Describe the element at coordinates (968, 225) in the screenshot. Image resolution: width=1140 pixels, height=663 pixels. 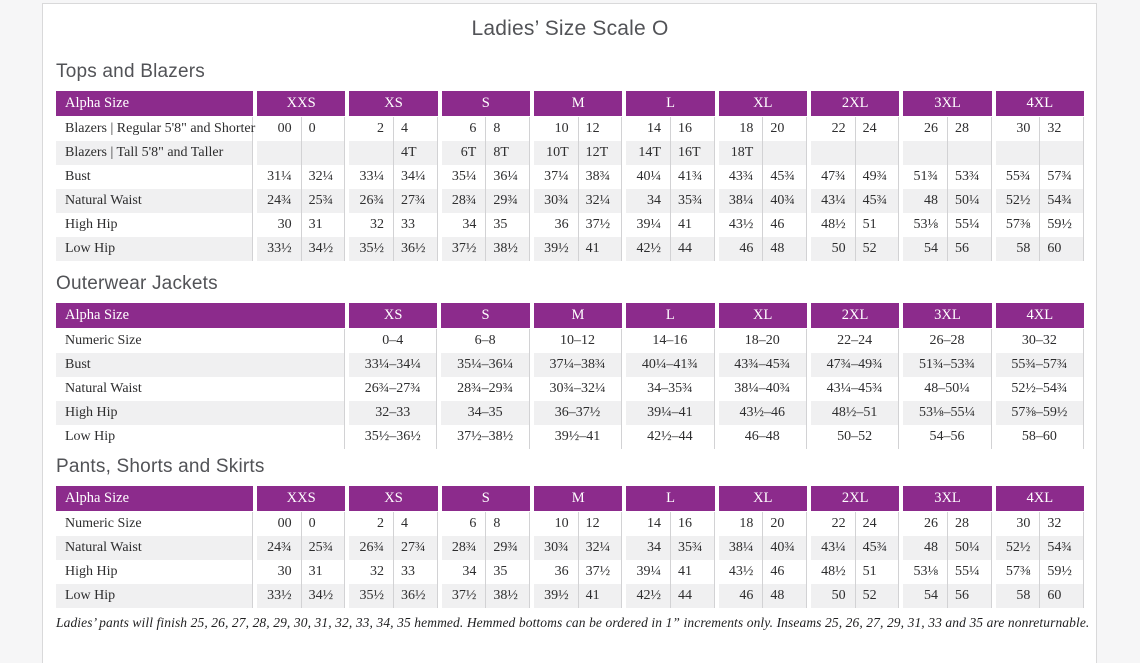
I see `size-value: 55¼` at that location.